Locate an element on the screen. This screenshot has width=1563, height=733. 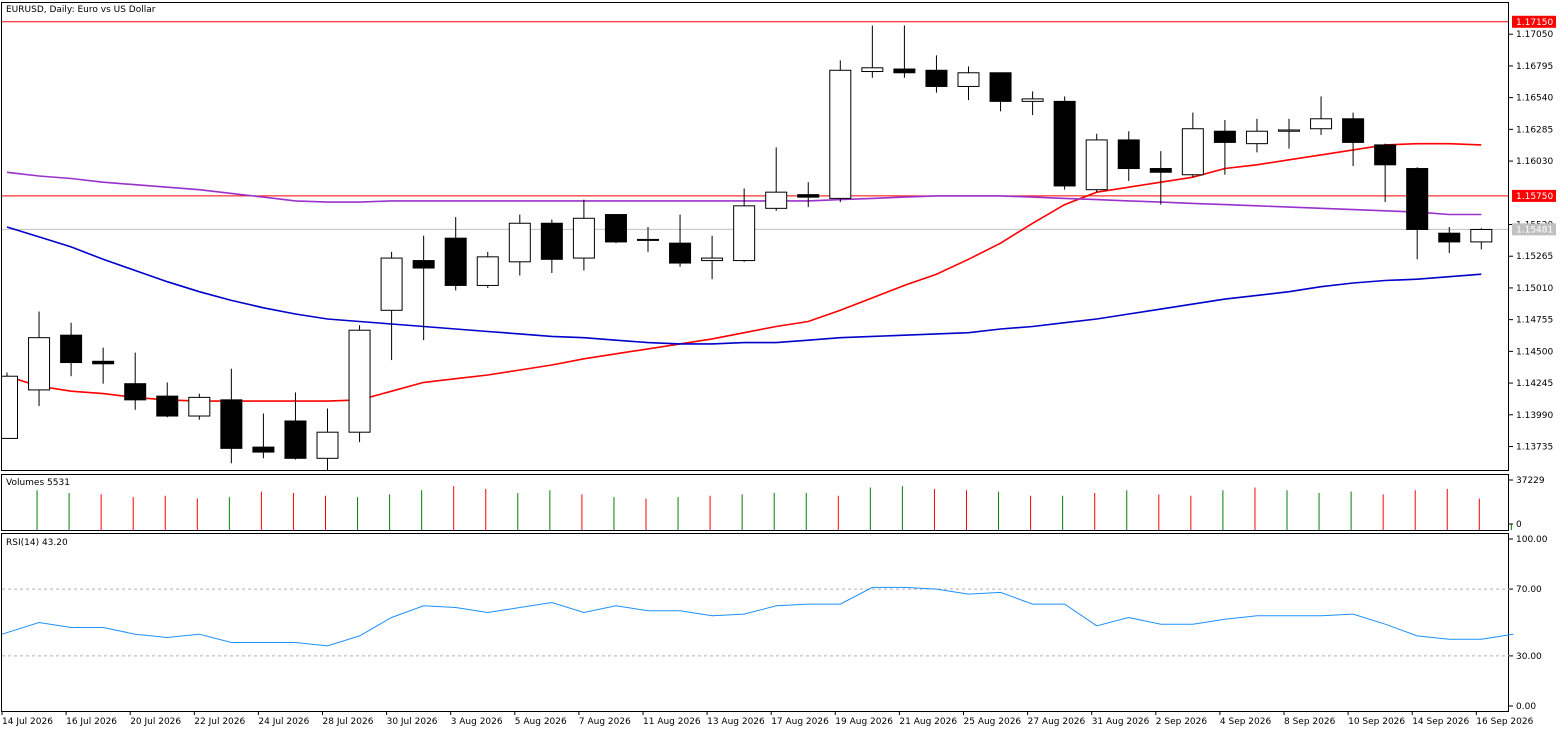
time-tick-label: 20 Jul 2026 is located at coordinates (155, 722).